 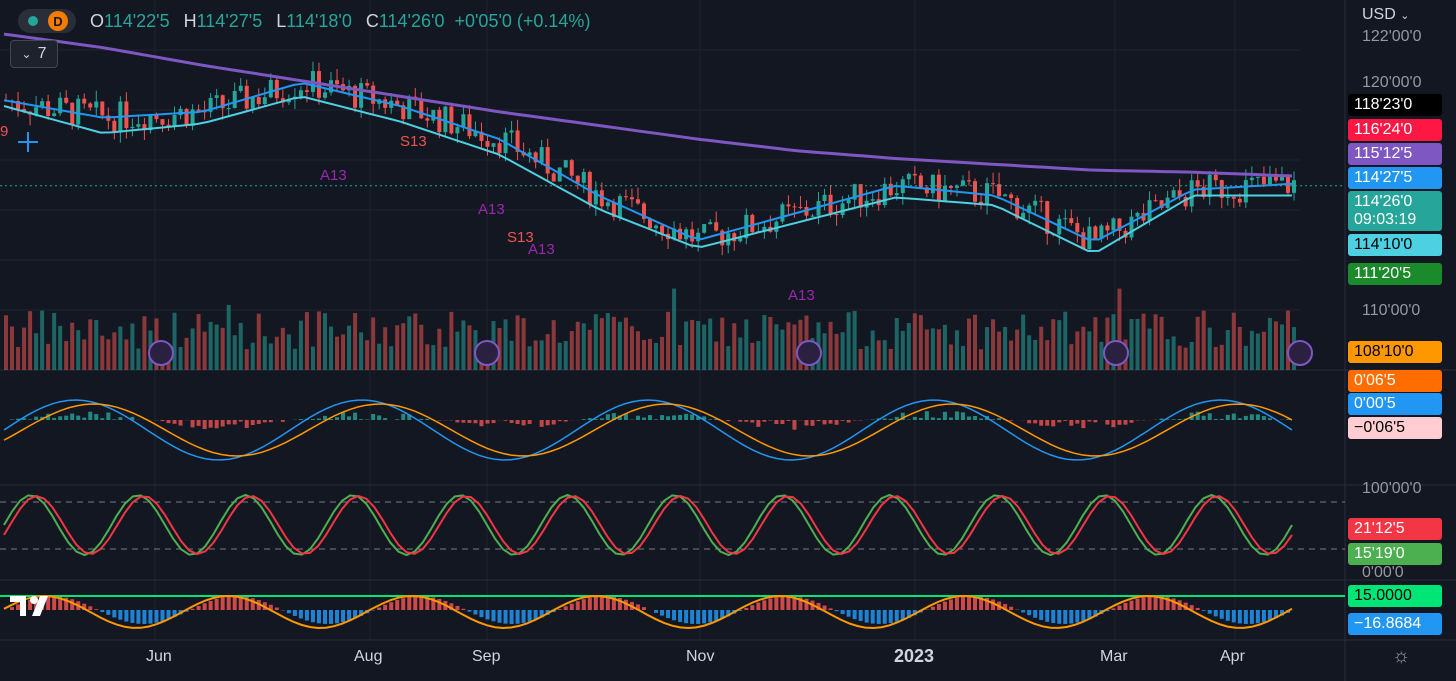 What do you see at coordinates (1395, 381) in the screenshot?
I see `macd-tag: 0'06'5` at bounding box center [1395, 381].